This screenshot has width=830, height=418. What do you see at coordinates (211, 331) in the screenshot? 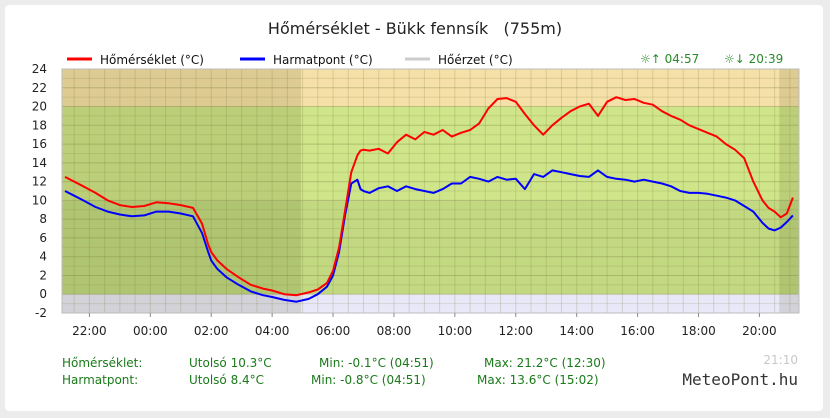
I see `x-tick-label: 02:00` at bounding box center [211, 331].